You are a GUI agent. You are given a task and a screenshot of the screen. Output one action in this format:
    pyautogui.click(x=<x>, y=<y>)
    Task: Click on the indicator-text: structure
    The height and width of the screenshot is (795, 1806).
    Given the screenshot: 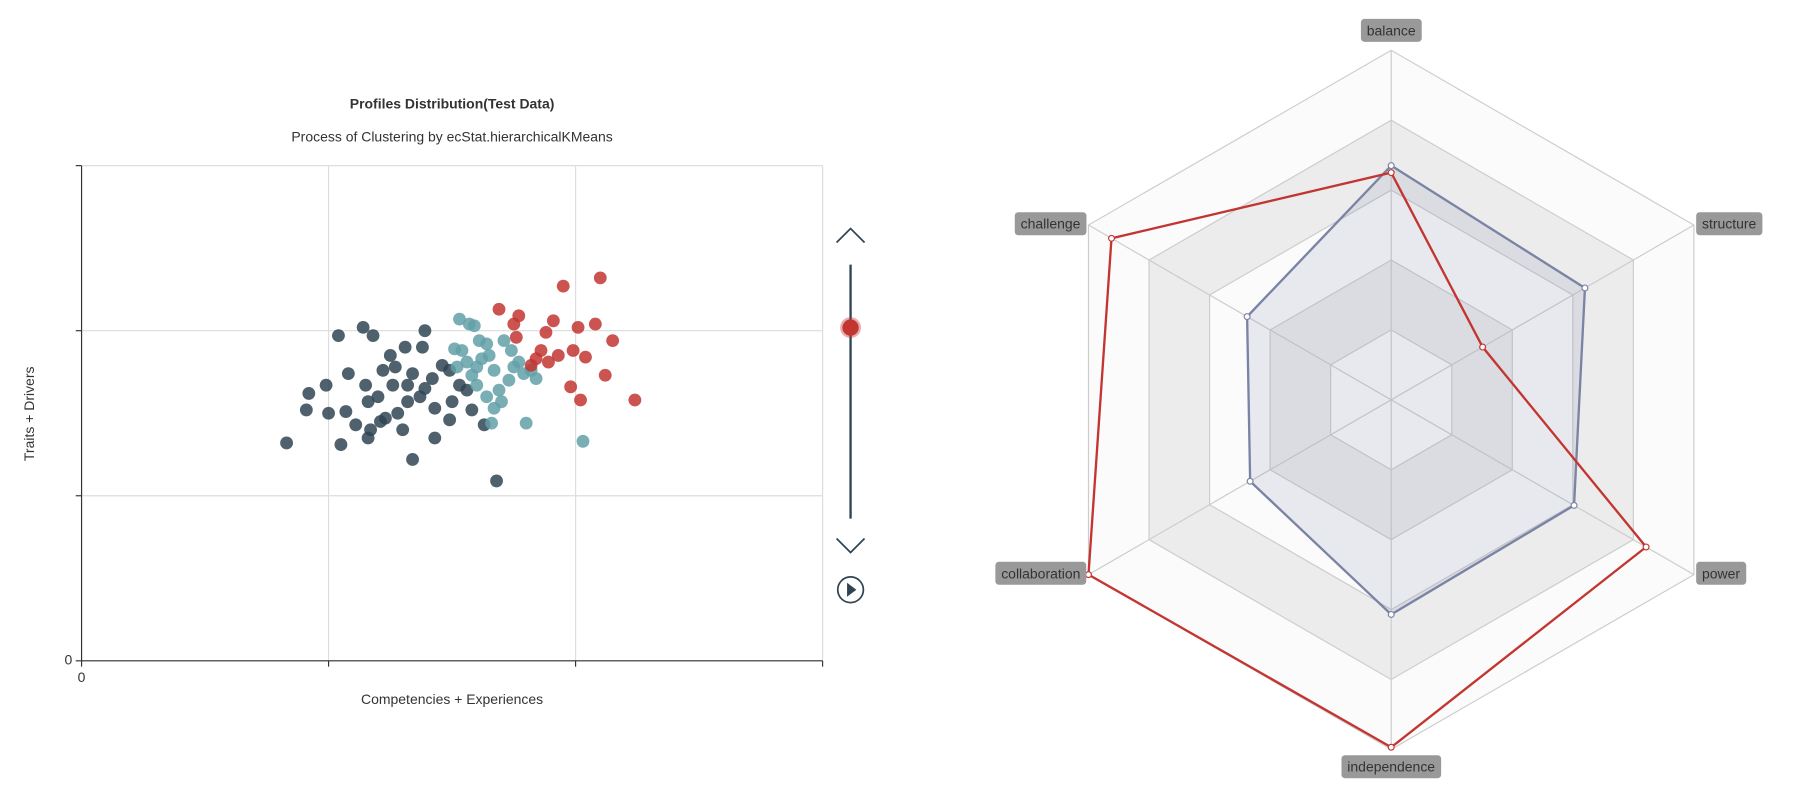 What is the action you would take?
    pyautogui.click(x=1729, y=224)
    